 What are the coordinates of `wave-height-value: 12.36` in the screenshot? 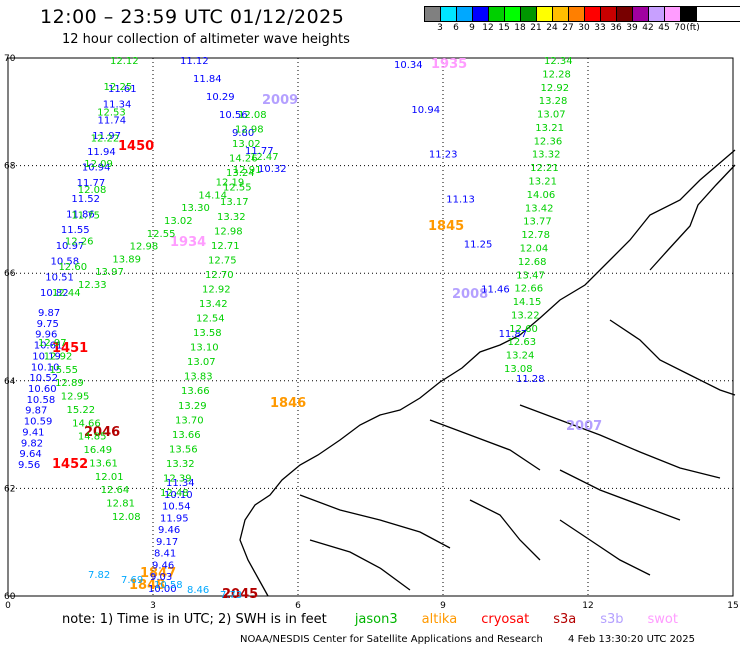 It's located at (548, 141).